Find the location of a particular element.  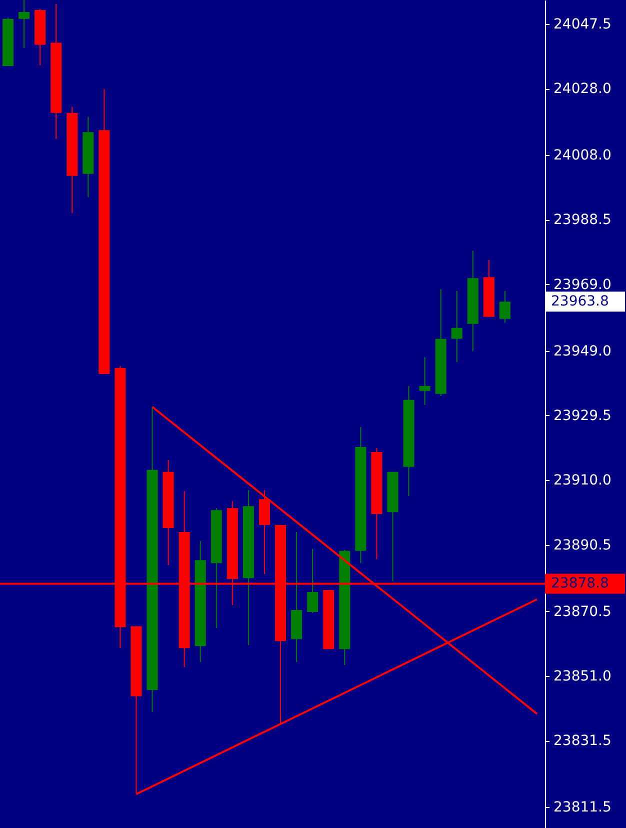

y-tick-label: 24028.0 is located at coordinates (583, 89).